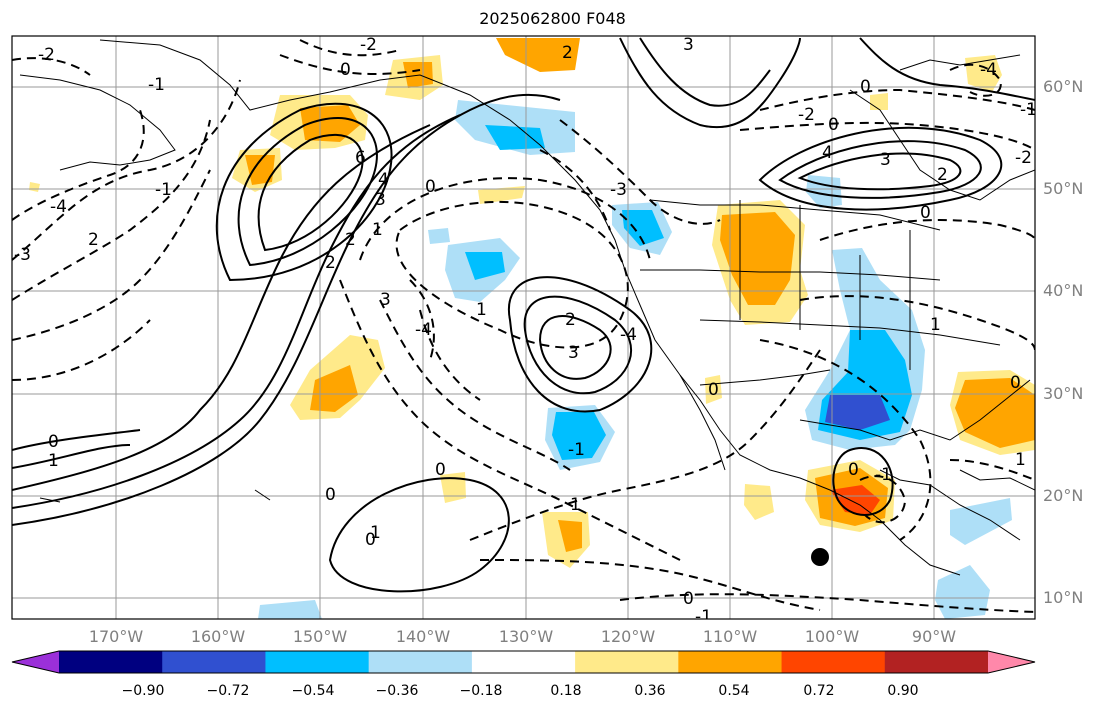 The image size is (1105, 712). I want to click on colorbar-tick-label: −0.90, so click(143, 691).